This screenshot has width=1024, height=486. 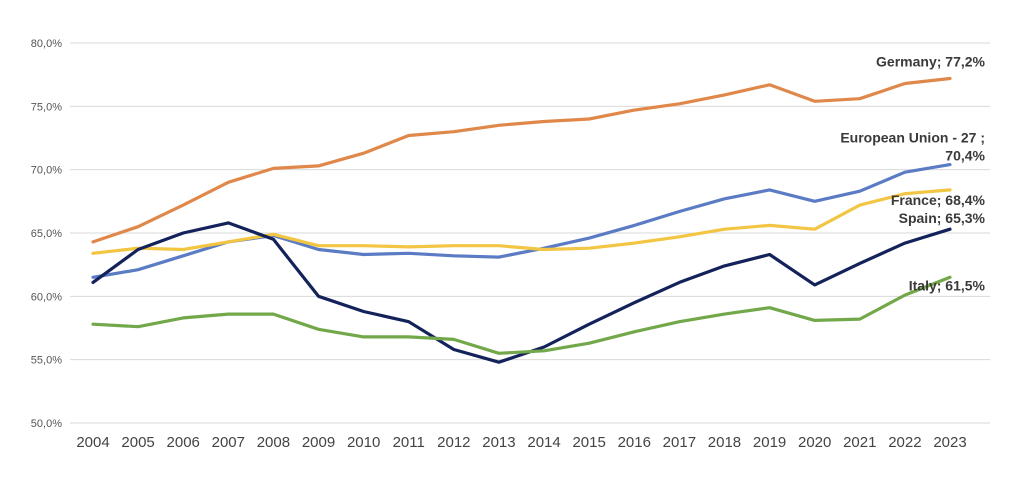 What do you see at coordinates (543, 442) in the screenshot?
I see `x-tick-label: 2014` at bounding box center [543, 442].